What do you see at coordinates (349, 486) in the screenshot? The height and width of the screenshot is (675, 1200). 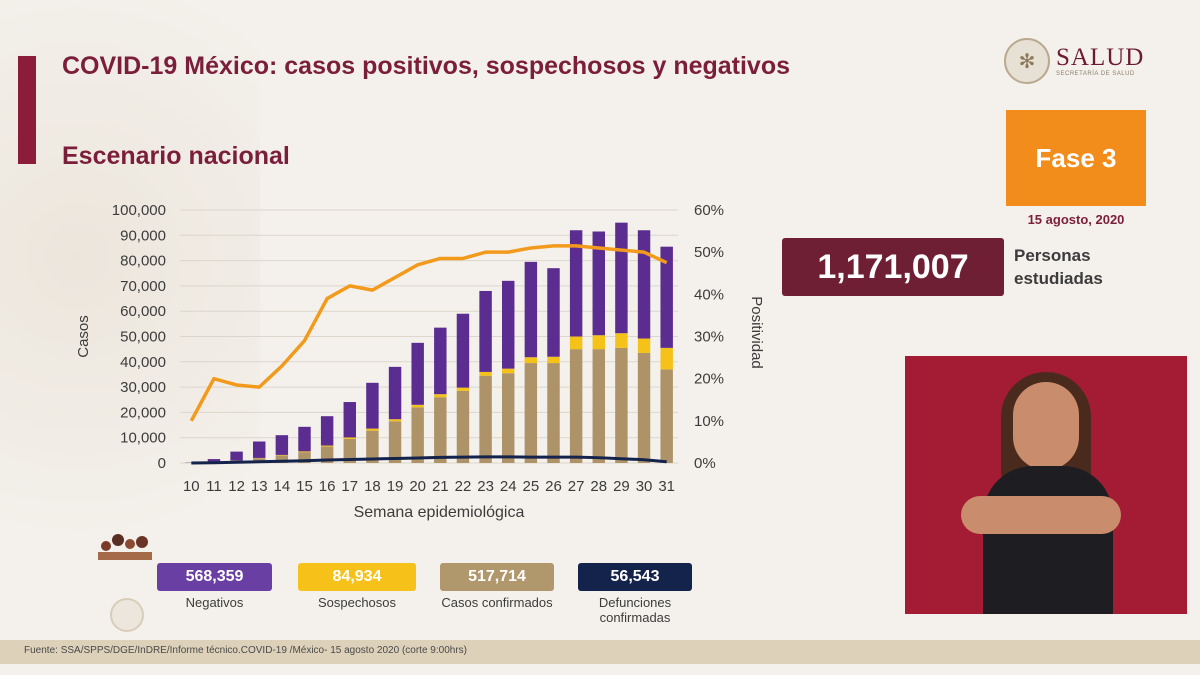 I see `x-tick-label: 17` at bounding box center [349, 486].